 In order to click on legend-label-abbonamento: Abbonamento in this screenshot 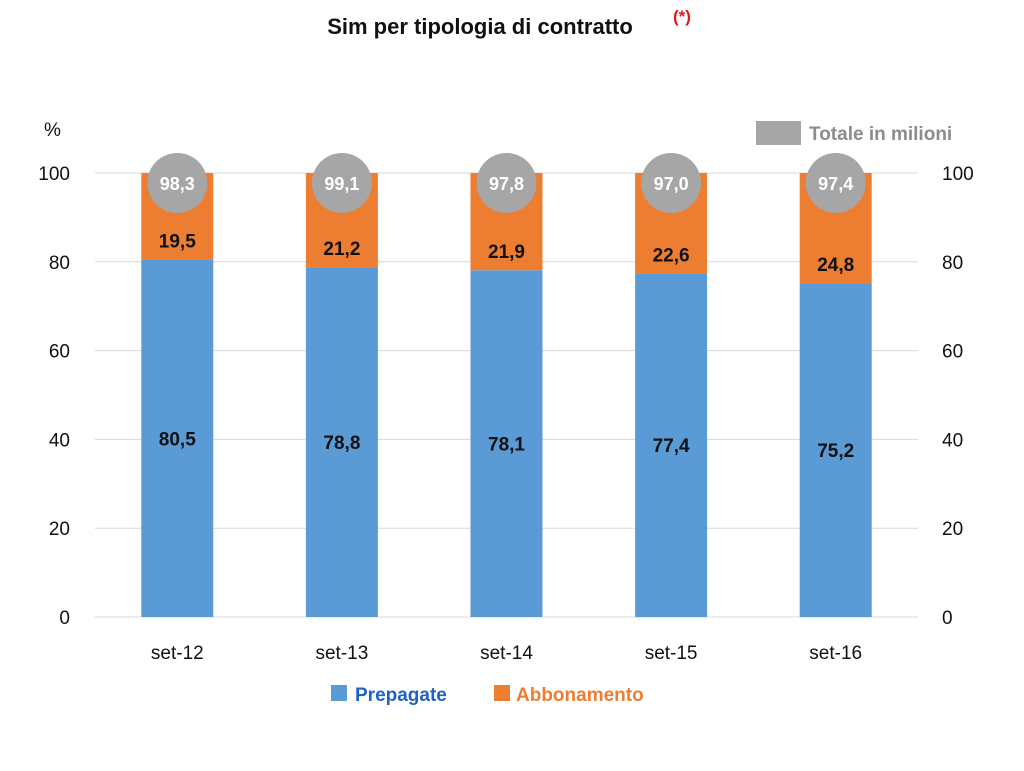, I will do `click(580, 695)`.